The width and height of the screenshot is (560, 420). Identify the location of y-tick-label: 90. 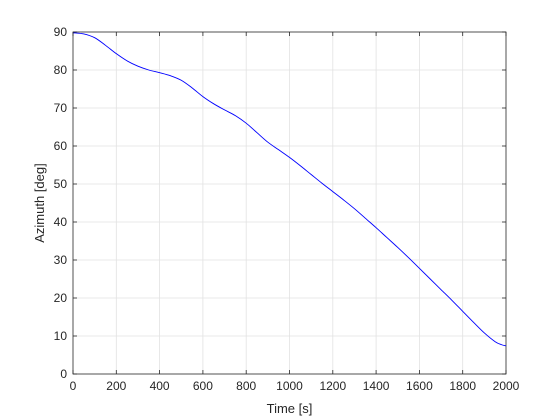
(61, 32).